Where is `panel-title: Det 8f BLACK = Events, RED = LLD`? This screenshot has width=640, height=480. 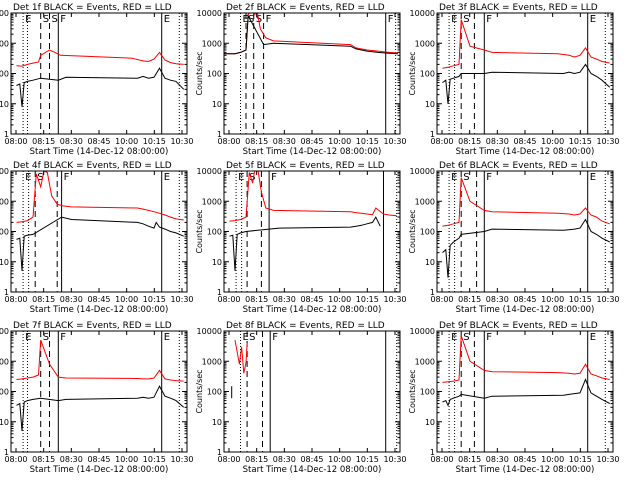 panel-title: Det 8f BLACK = Events, RED = LLD is located at coordinates (305, 326).